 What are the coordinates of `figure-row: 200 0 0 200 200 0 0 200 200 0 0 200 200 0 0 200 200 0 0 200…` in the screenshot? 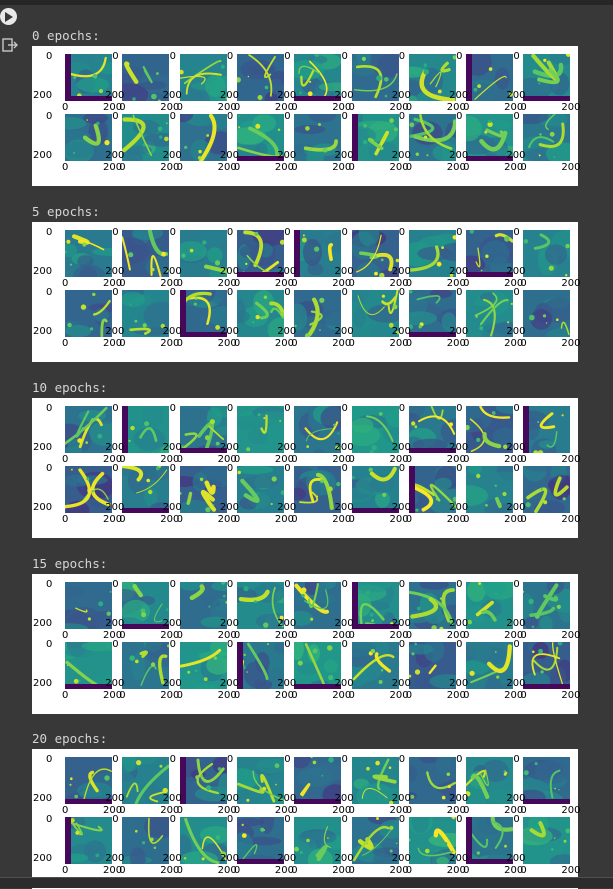 It's located at (306, 258).